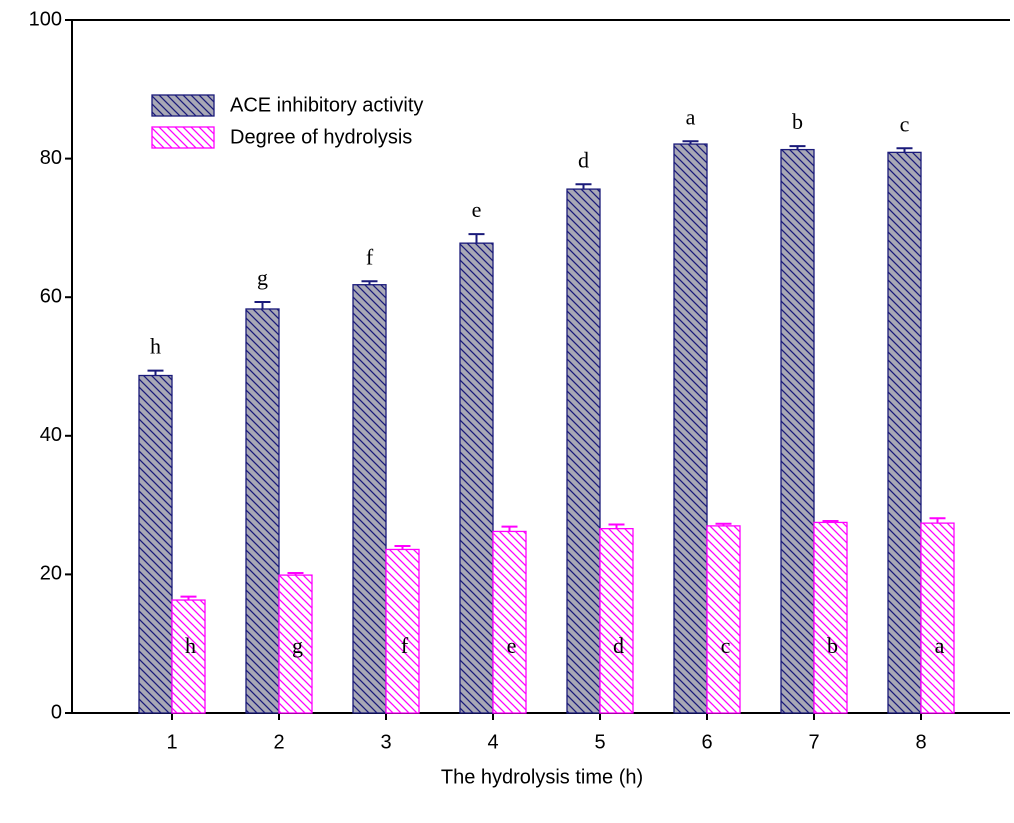 The image size is (1014, 823). I want to click on y-tick-label: 20, so click(51, 574).